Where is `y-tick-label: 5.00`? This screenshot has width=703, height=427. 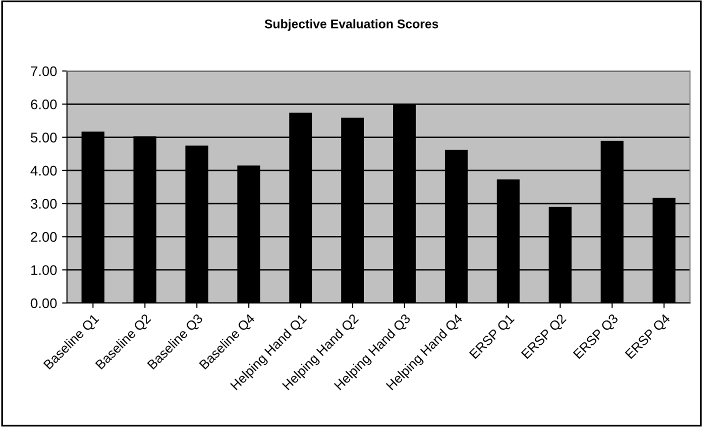 y-tick-label: 5.00 is located at coordinates (43, 137).